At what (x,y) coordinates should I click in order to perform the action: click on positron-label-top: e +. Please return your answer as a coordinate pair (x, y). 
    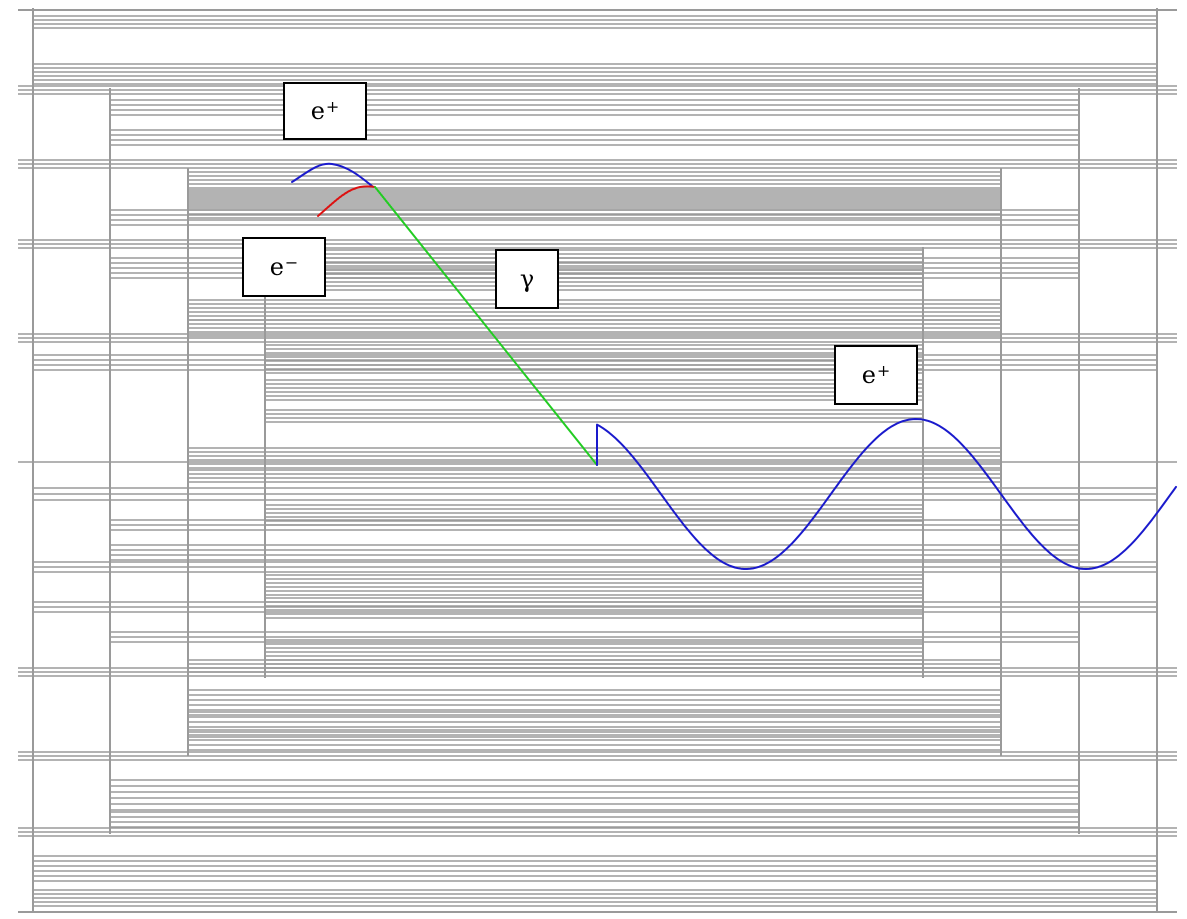
    Looking at the image, I should click on (325, 111).